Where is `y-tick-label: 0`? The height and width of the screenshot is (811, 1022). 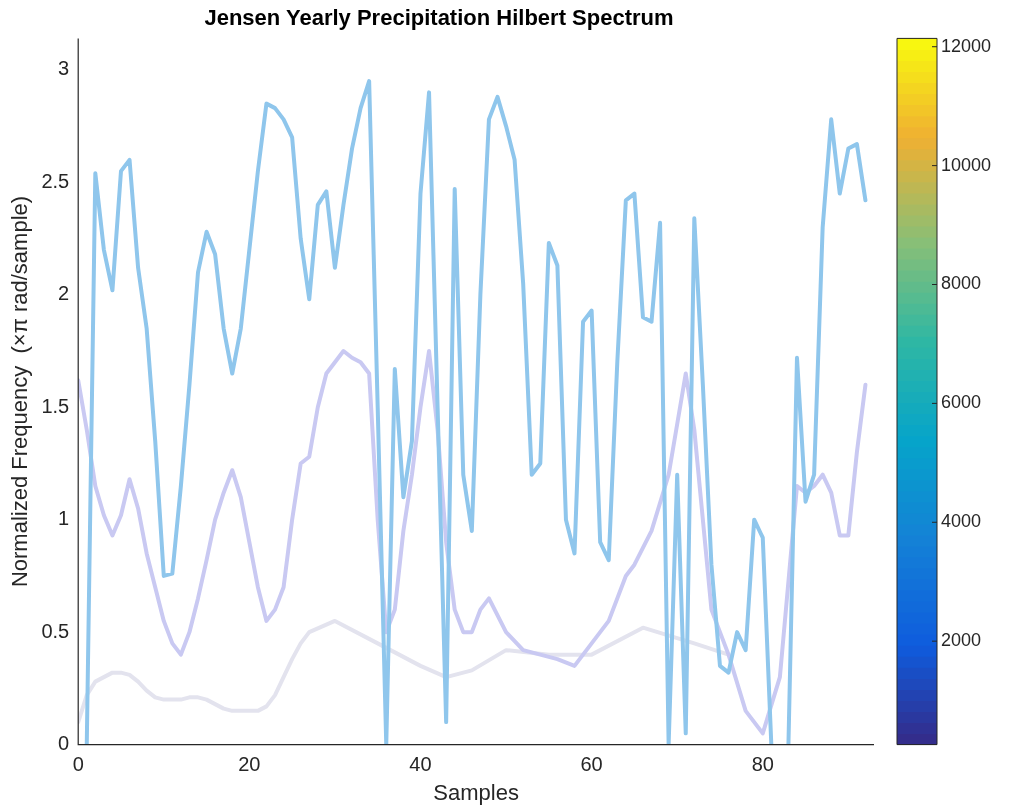 y-tick-label: 0 is located at coordinates (64, 743).